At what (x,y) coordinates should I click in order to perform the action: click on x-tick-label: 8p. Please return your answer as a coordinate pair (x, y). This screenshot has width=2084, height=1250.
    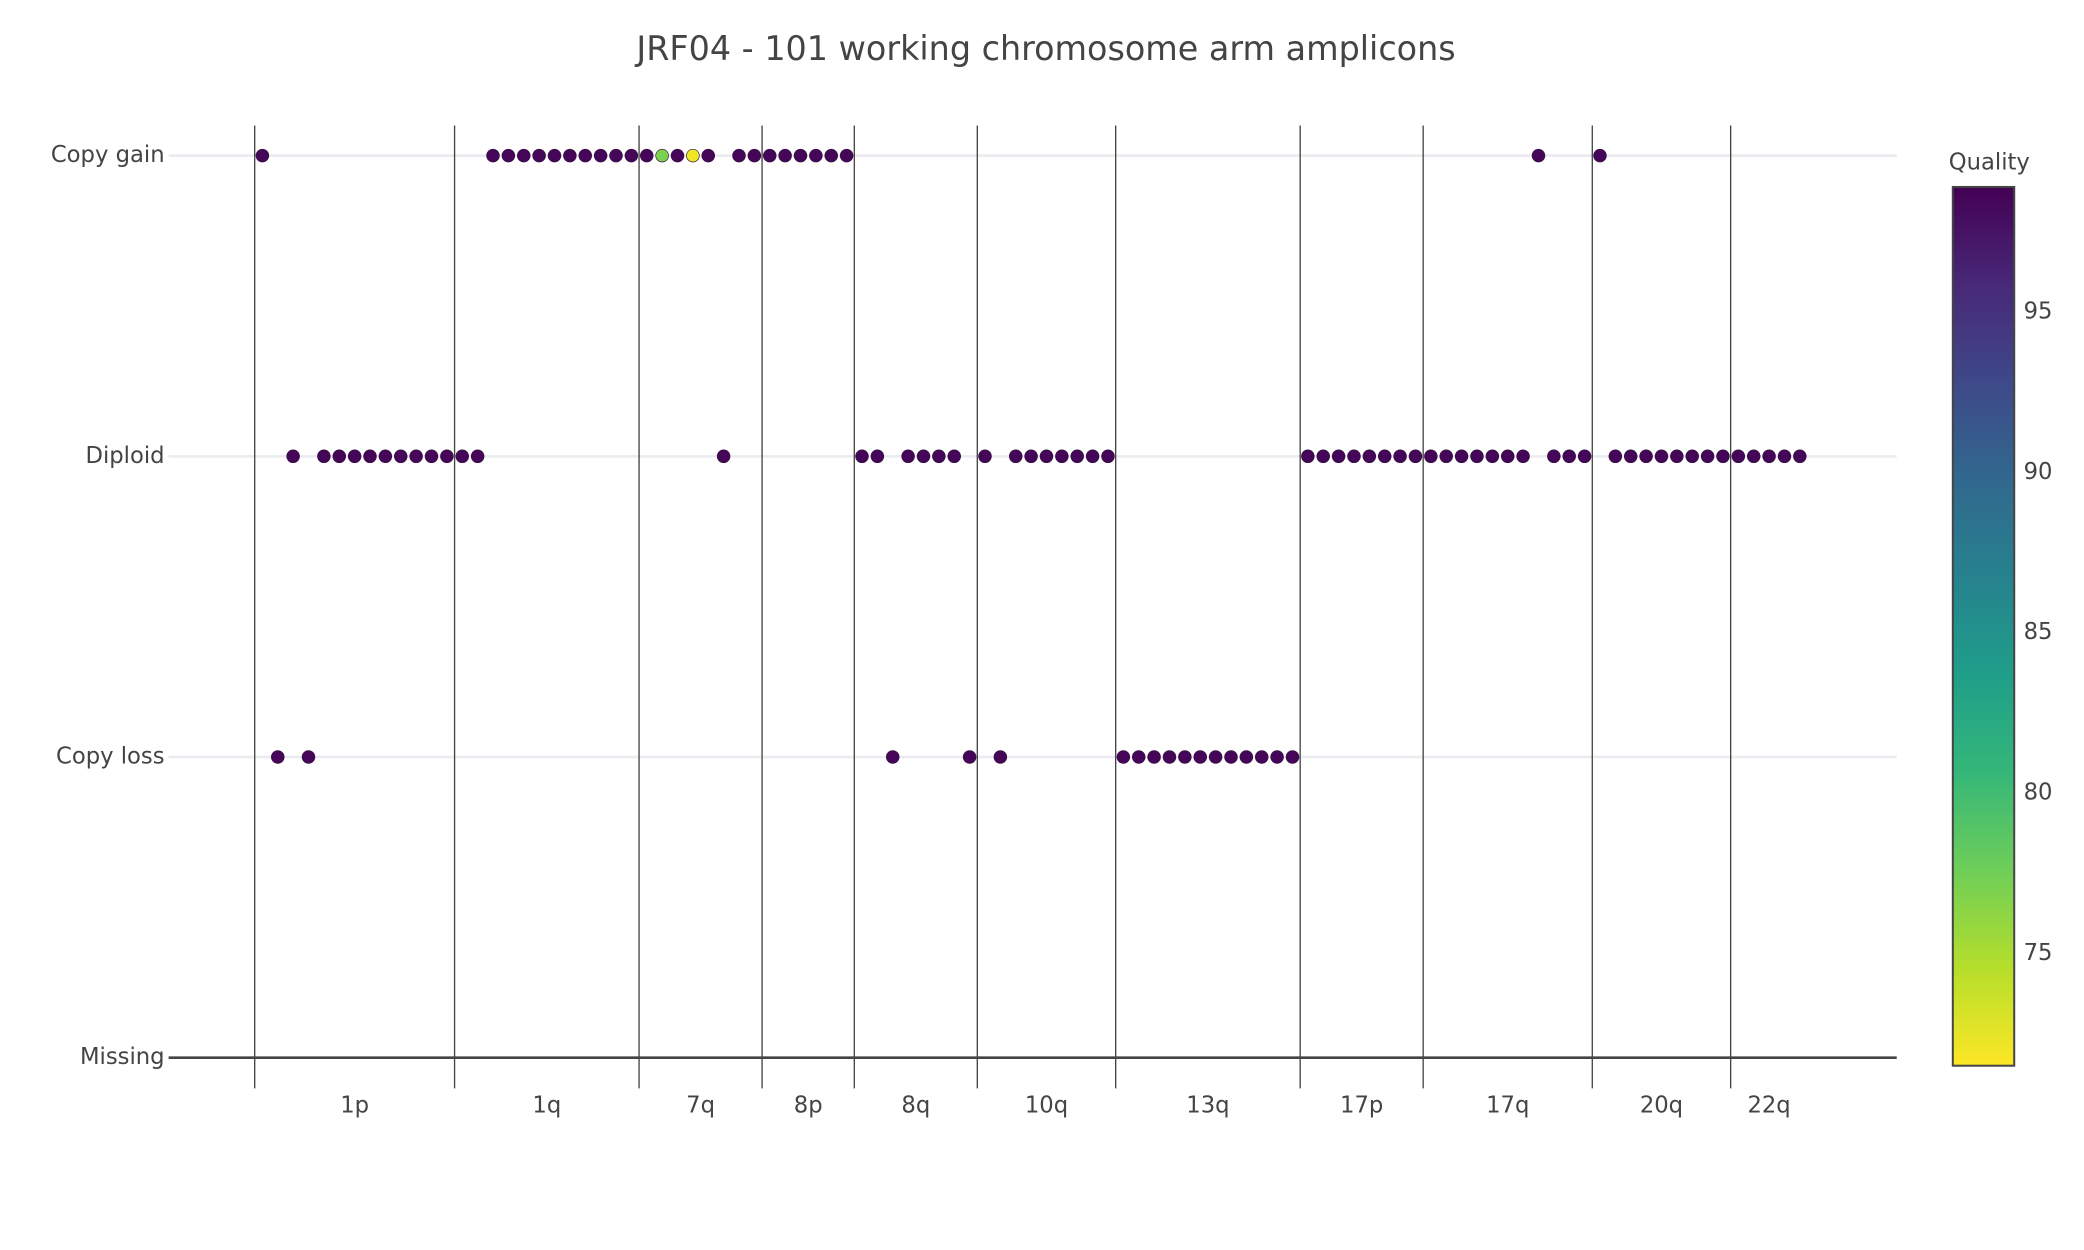
    Looking at the image, I should click on (808, 1105).